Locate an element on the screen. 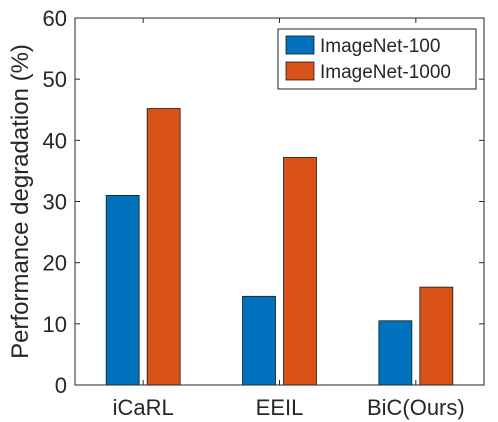 The image size is (498, 422). bar-imagenet-100-bic-ours- is located at coordinates (395, 353).